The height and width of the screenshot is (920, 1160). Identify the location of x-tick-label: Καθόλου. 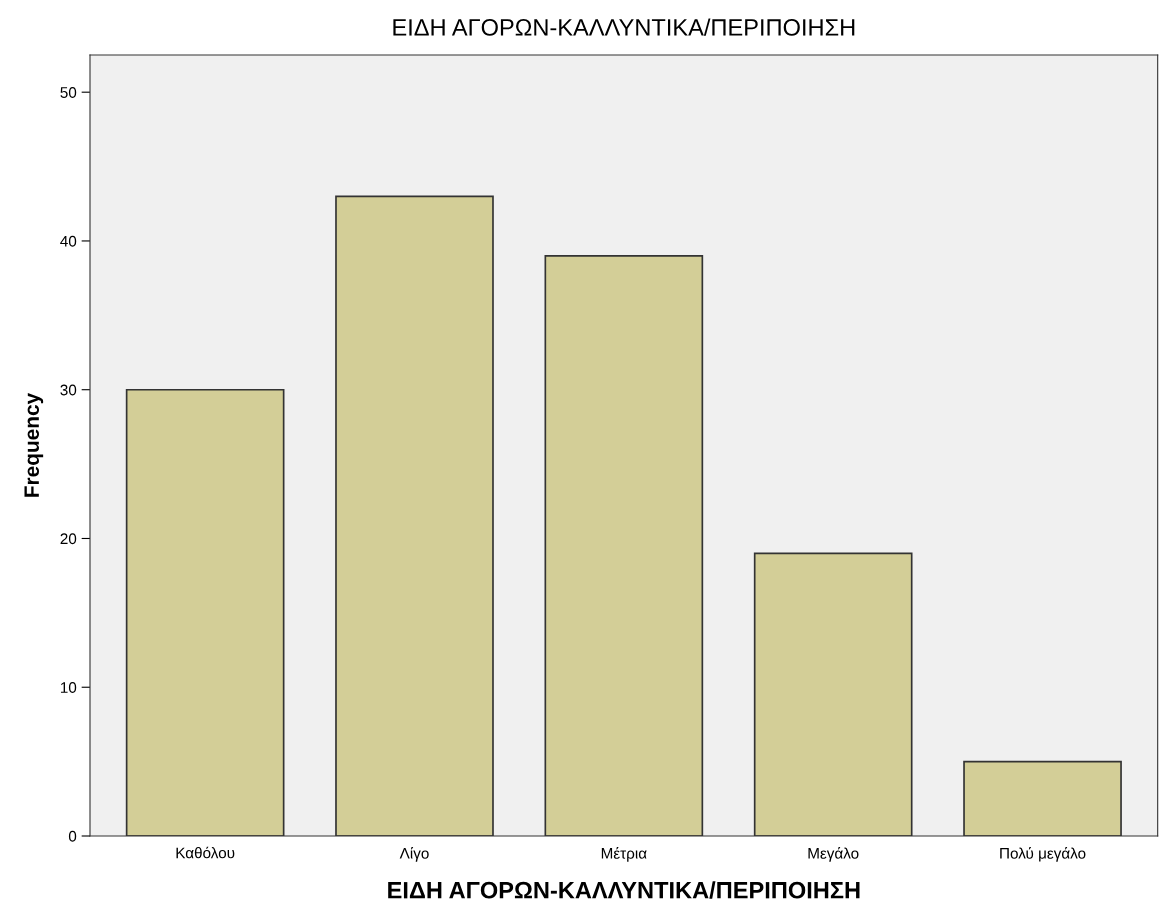
(205, 852).